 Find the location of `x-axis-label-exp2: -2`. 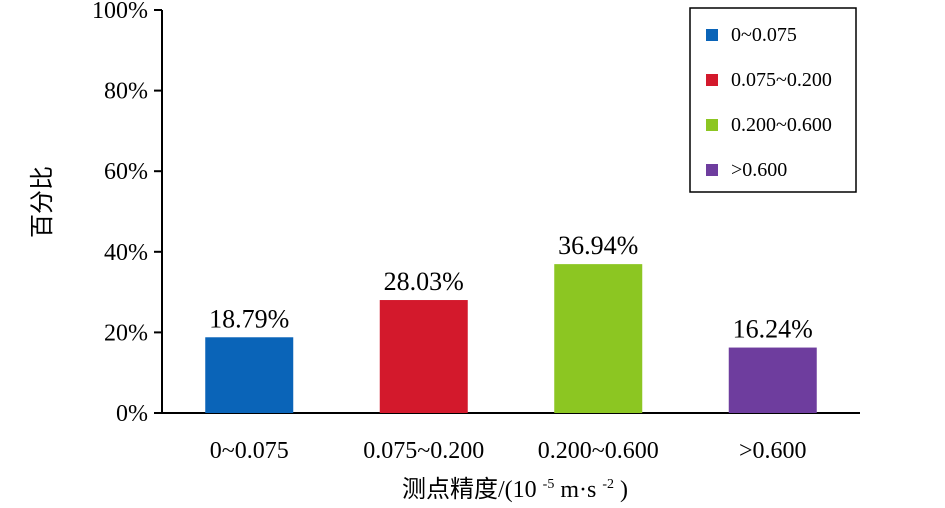

x-axis-label-exp2: -2 is located at coordinates (608, 484).